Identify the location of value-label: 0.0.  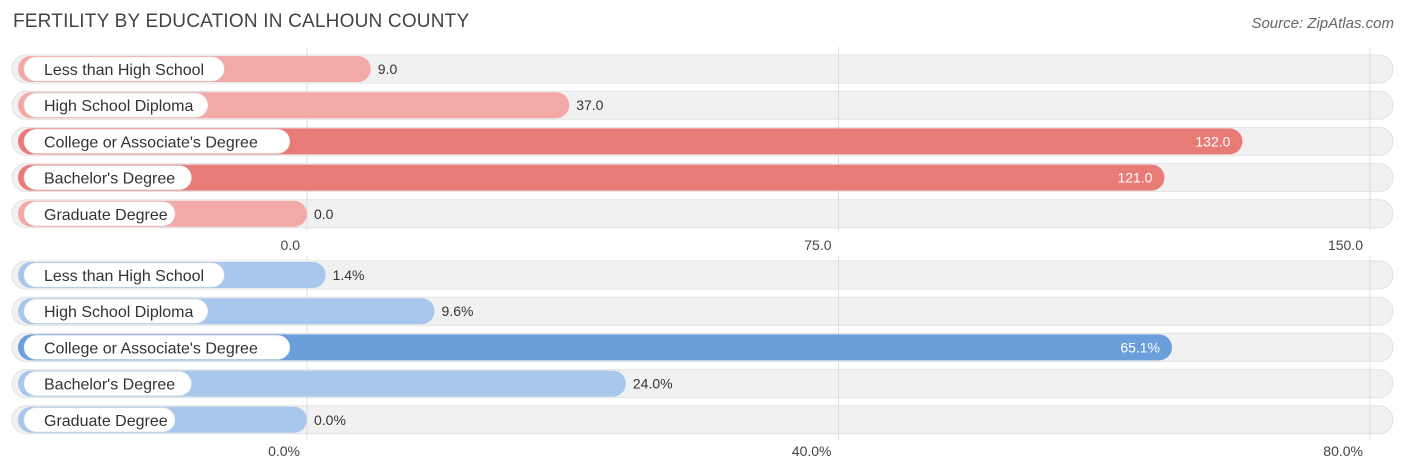
(324, 214).